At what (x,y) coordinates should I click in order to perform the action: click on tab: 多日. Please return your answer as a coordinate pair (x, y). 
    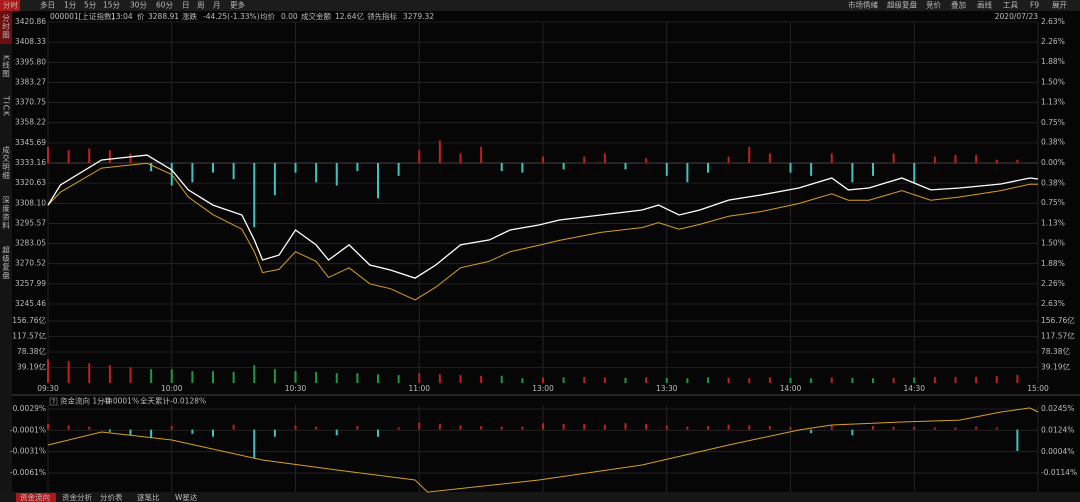
    Looking at the image, I should click on (47, 5).